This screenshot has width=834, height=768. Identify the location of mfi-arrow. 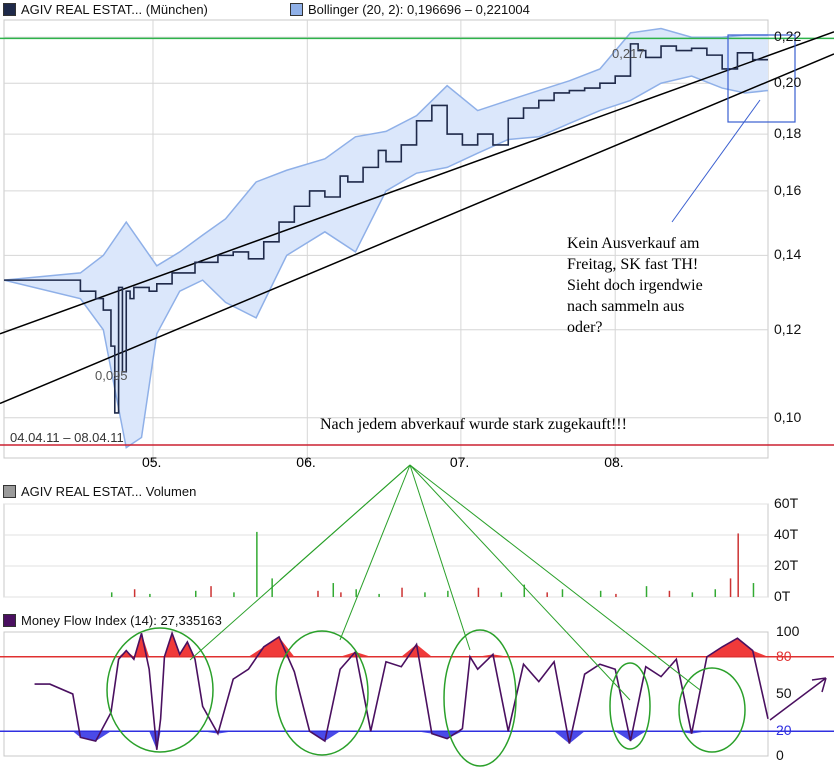
(798, 699).